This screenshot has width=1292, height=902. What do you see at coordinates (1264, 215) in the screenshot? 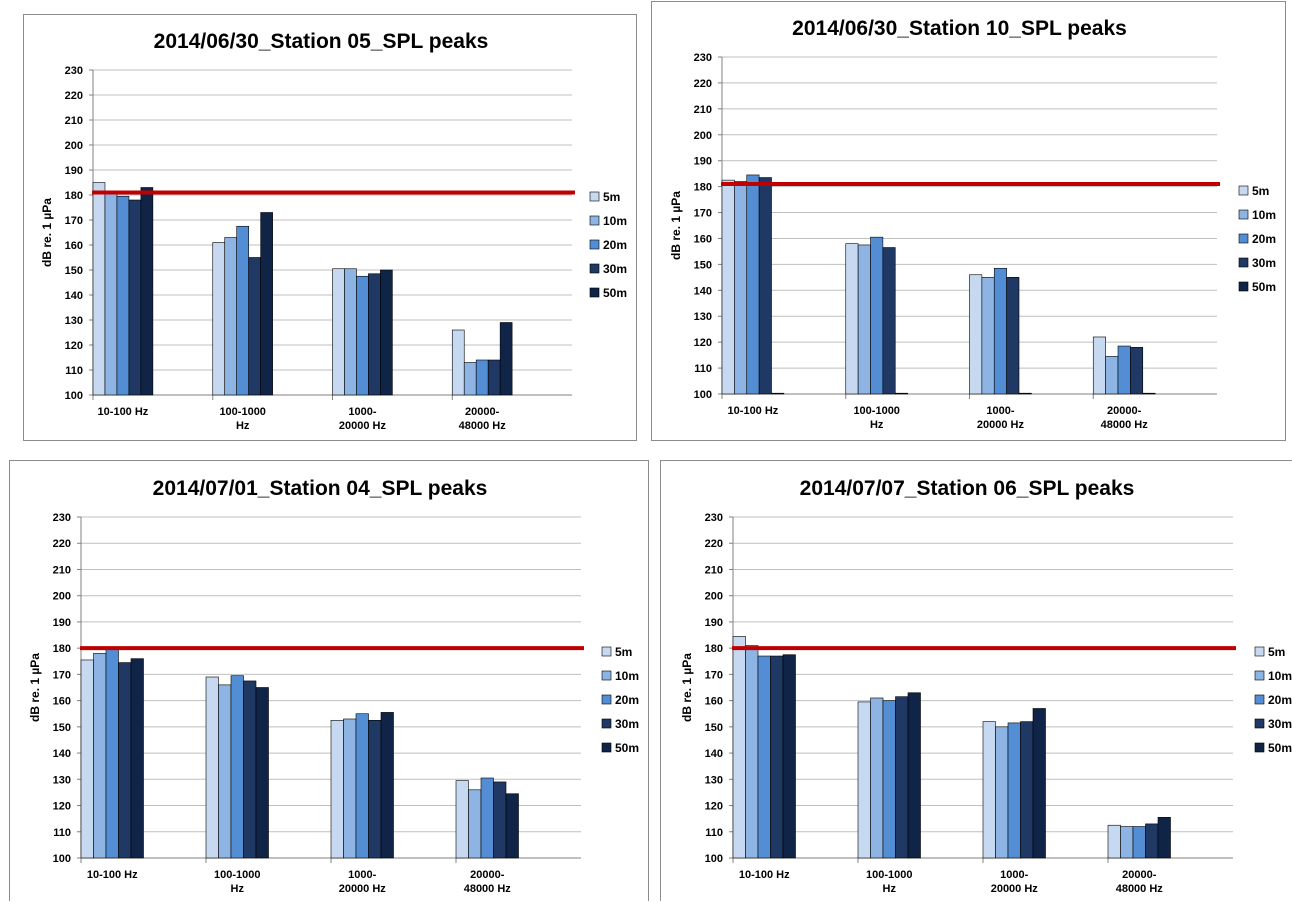
I see `legend-label: 10m` at bounding box center [1264, 215].